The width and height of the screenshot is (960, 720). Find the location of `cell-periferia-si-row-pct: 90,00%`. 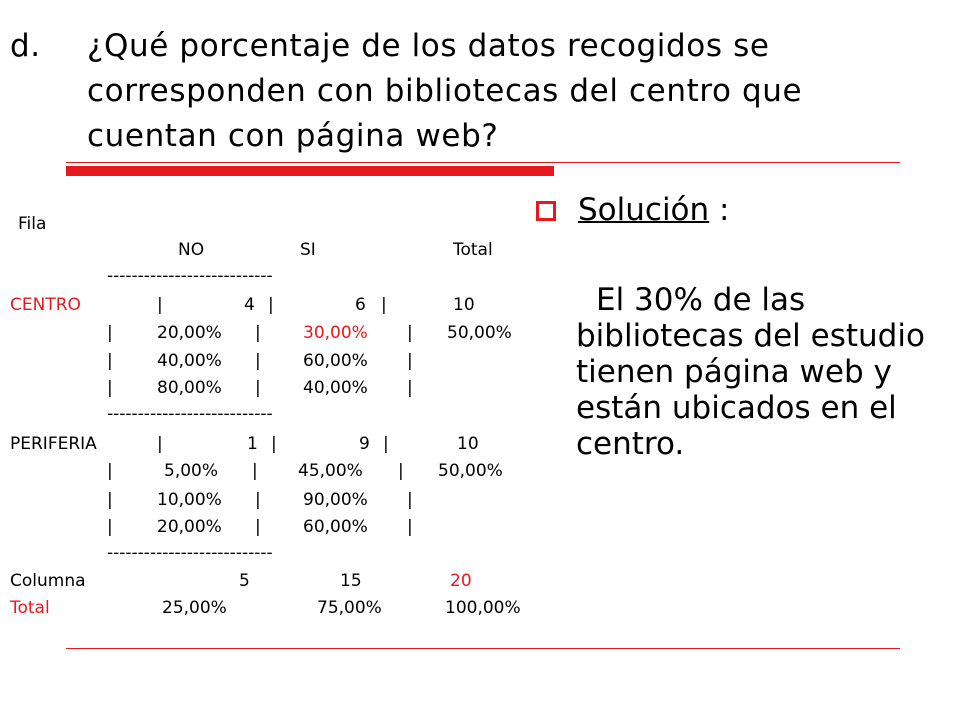

cell-periferia-si-row-pct: 90,00% is located at coordinates (335, 500).